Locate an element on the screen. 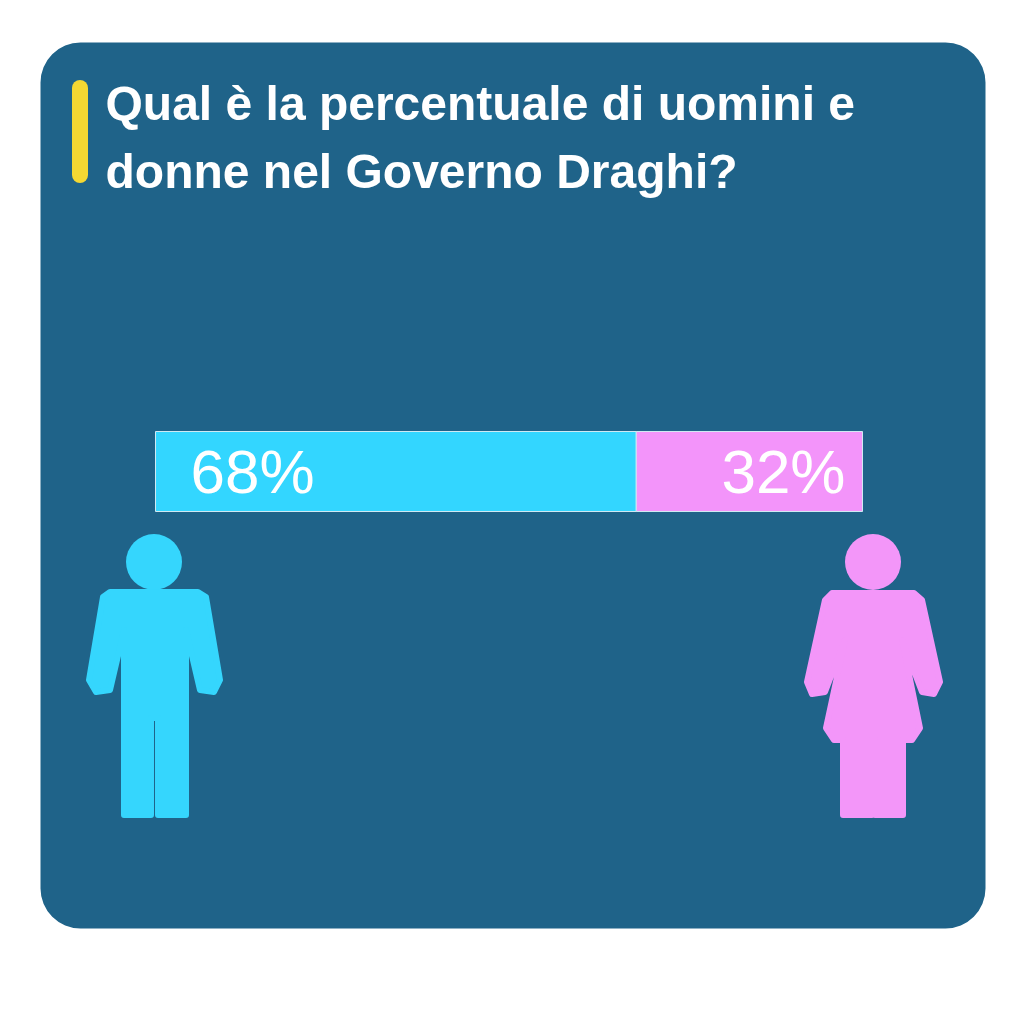 The height and width of the screenshot is (1024, 1024). chart-title: Qual è la percentuale di uomini e donne nel Governo Draghi? is located at coordinates (480, 137).